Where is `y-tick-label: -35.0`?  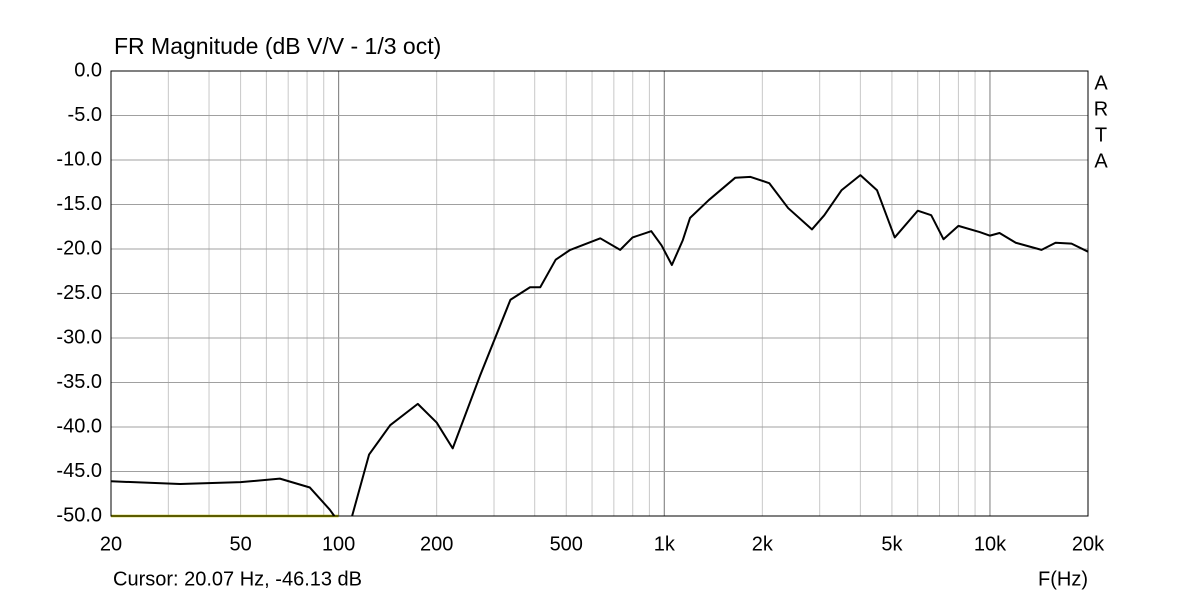
y-tick-label: -35.0 is located at coordinates (79, 382).